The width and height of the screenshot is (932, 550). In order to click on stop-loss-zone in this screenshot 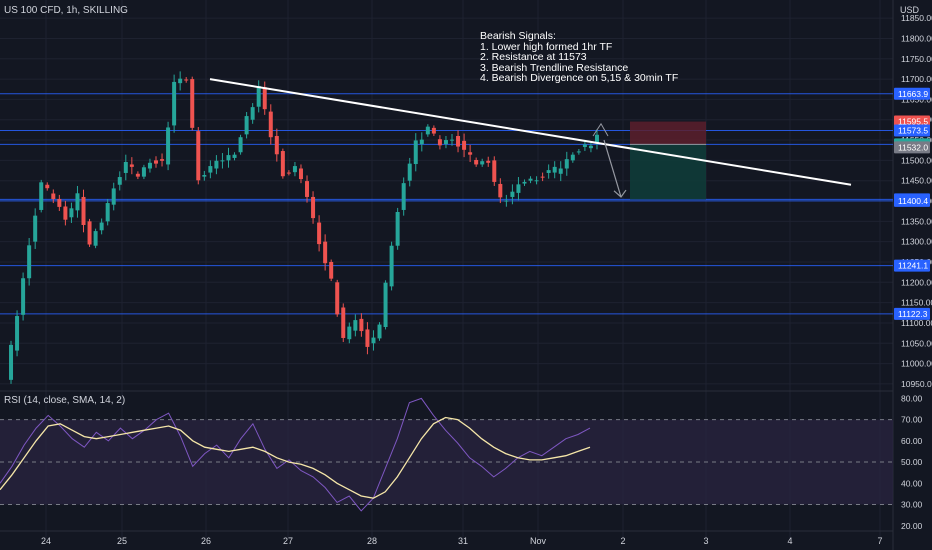, I will do `click(668, 133)`.